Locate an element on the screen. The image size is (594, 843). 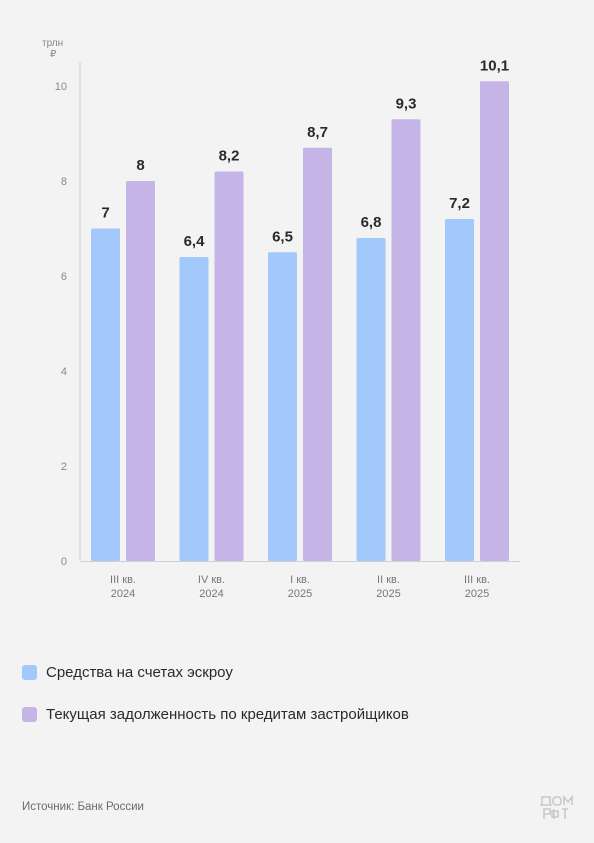
data-label: 8,7 is located at coordinates (317, 132).